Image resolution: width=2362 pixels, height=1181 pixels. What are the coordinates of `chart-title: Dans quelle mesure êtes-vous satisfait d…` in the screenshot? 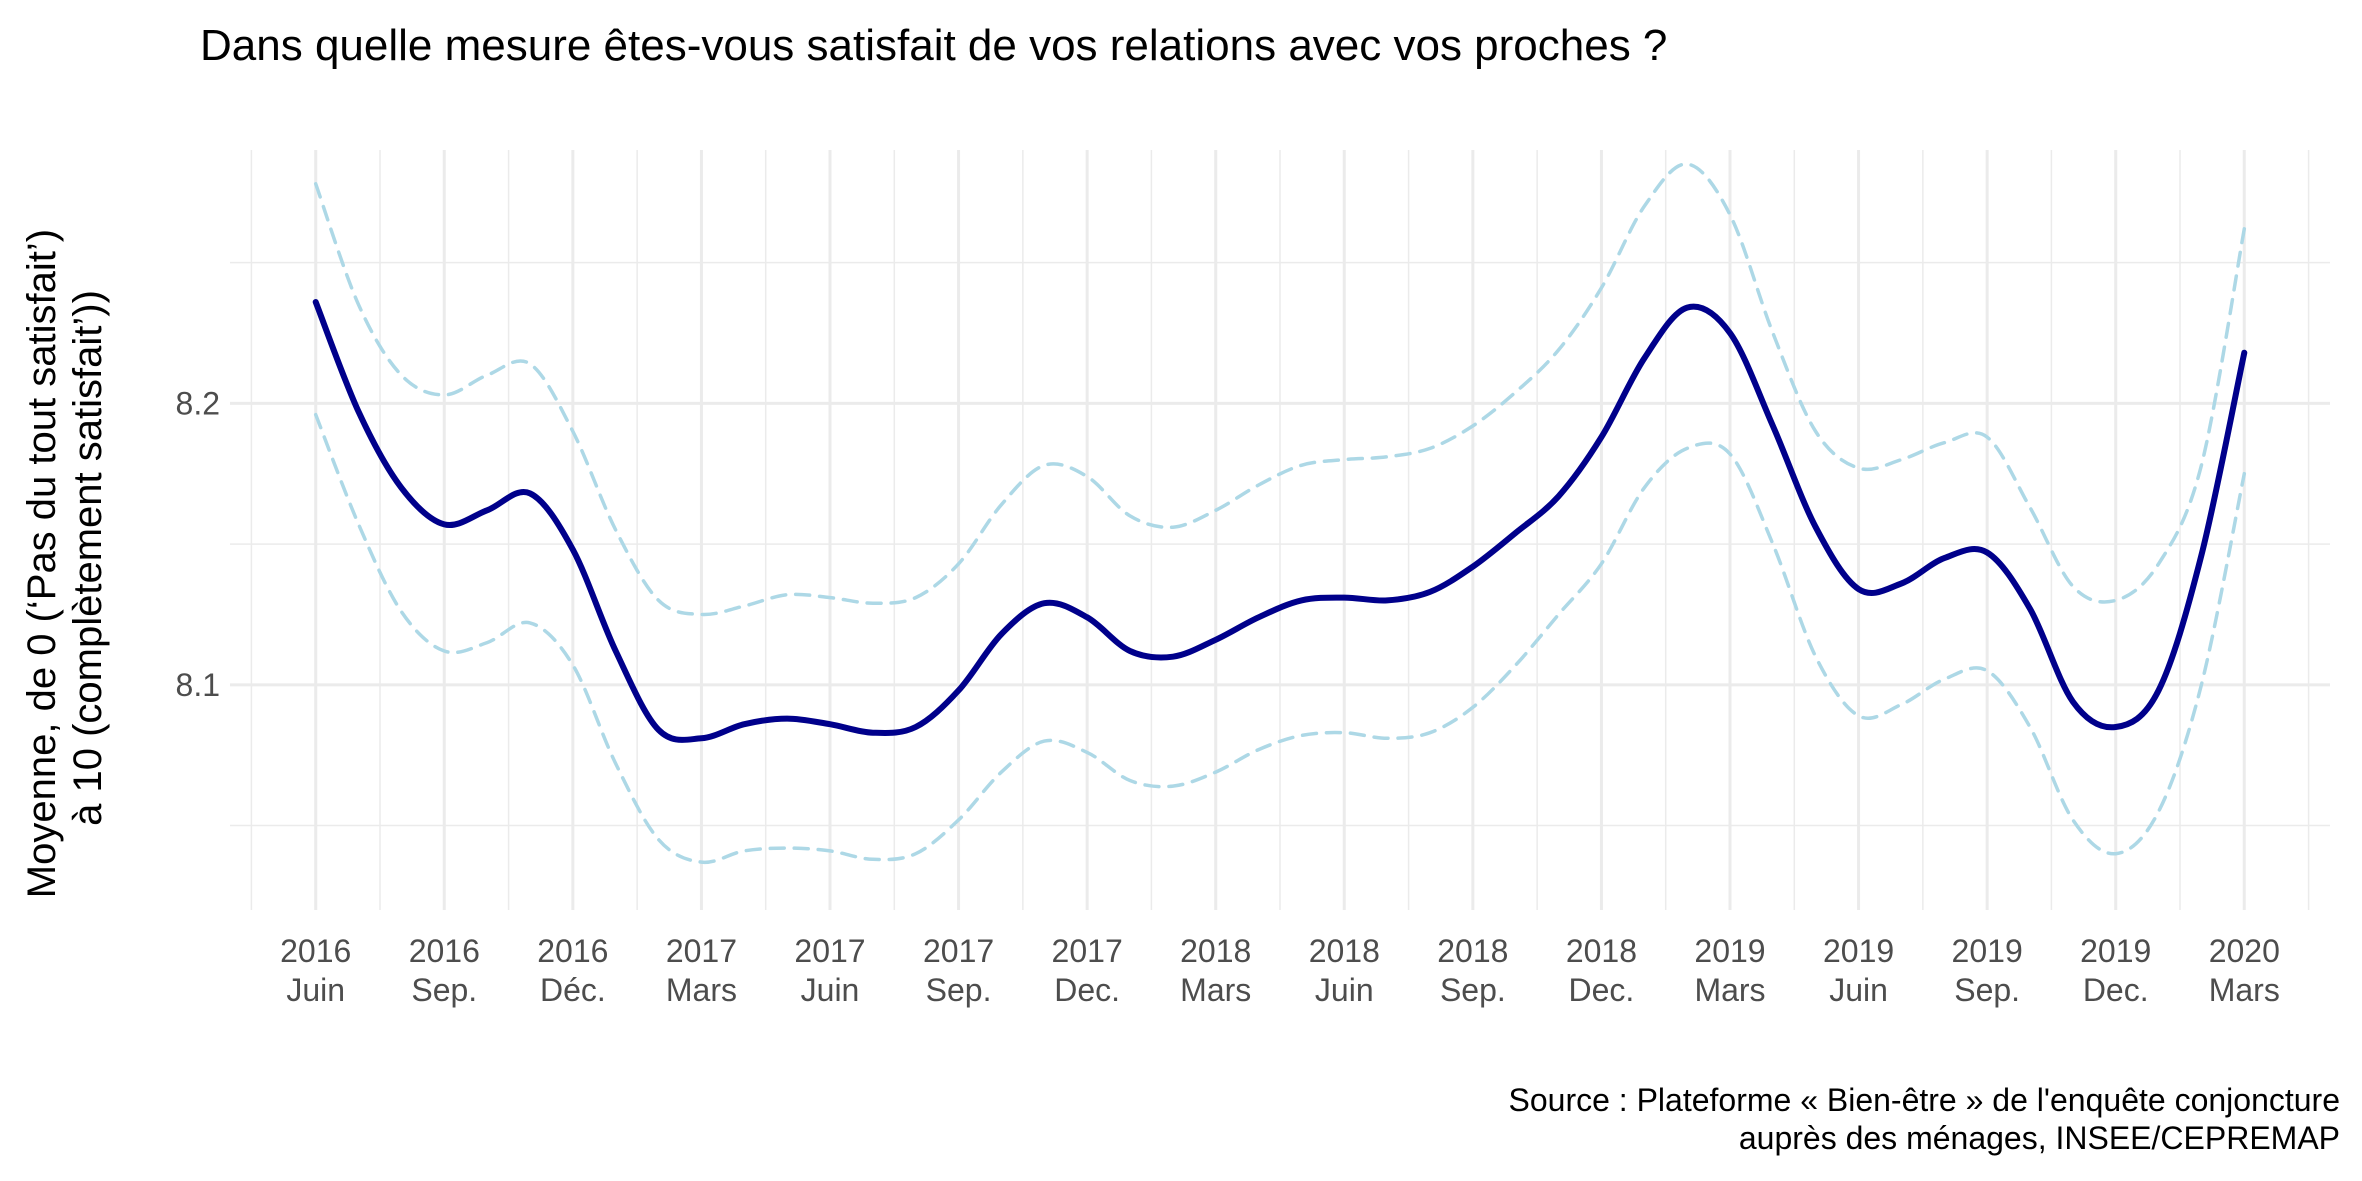 It's located at (933, 45).